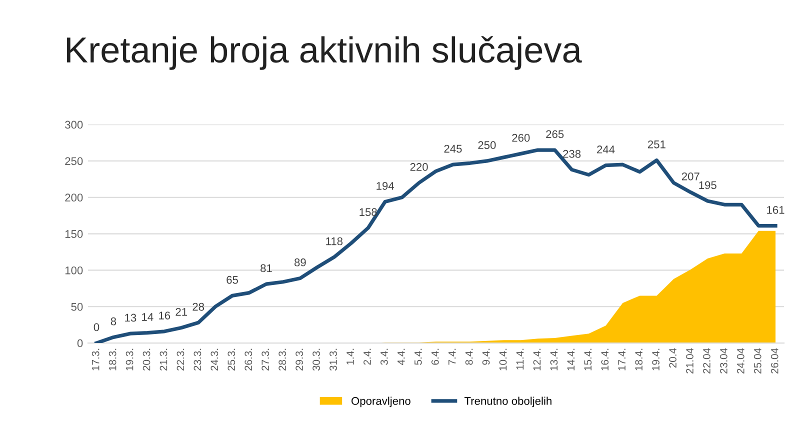  I want to click on x-tick-label: 27.3., so click(266, 359).